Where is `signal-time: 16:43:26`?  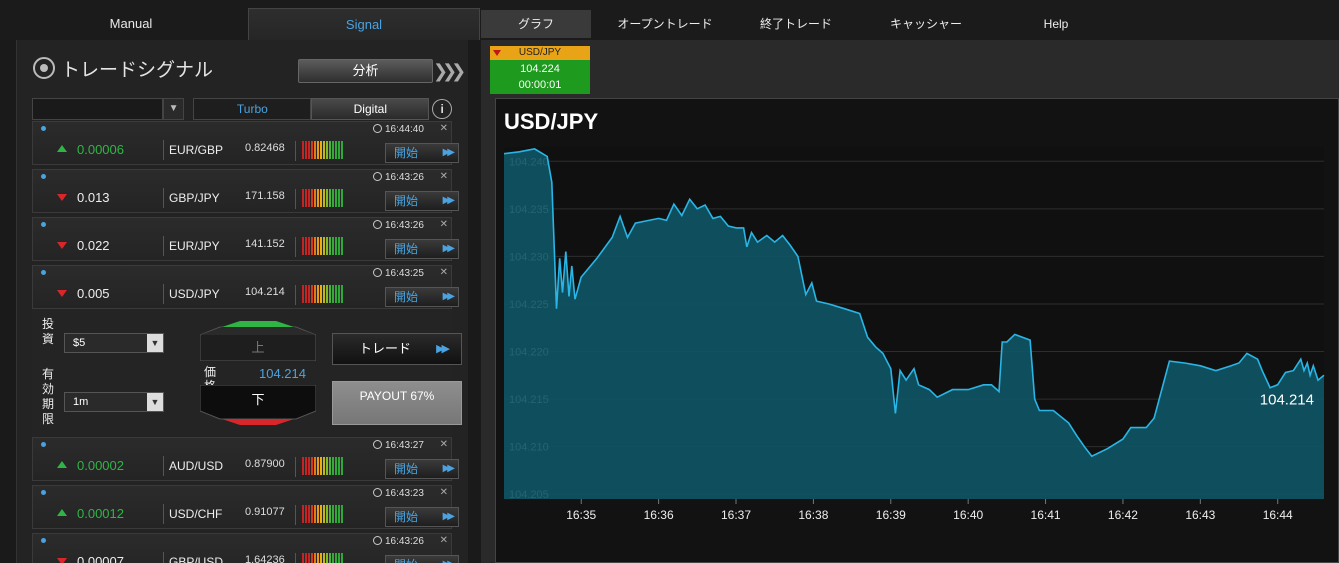
signal-time: 16:43:26 is located at coordinates (404, 225).